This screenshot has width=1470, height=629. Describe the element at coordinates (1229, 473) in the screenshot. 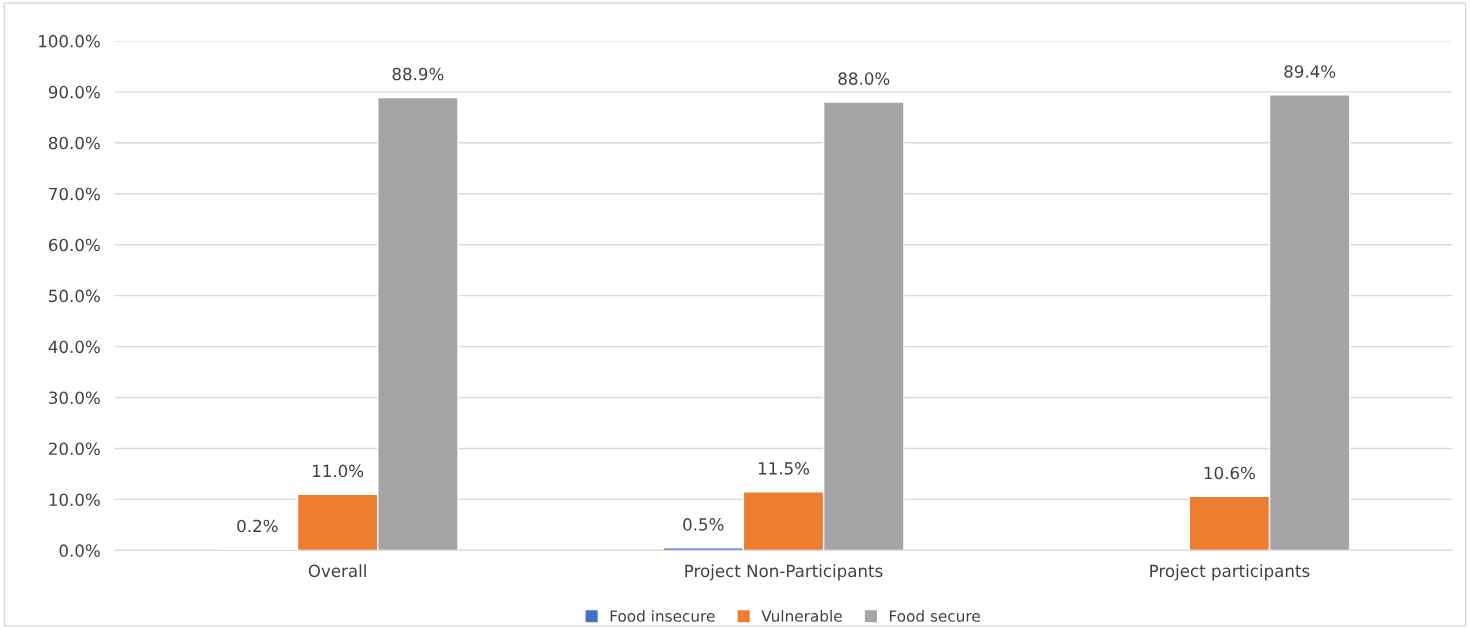

I see `data-label: 10.6%` at that location.